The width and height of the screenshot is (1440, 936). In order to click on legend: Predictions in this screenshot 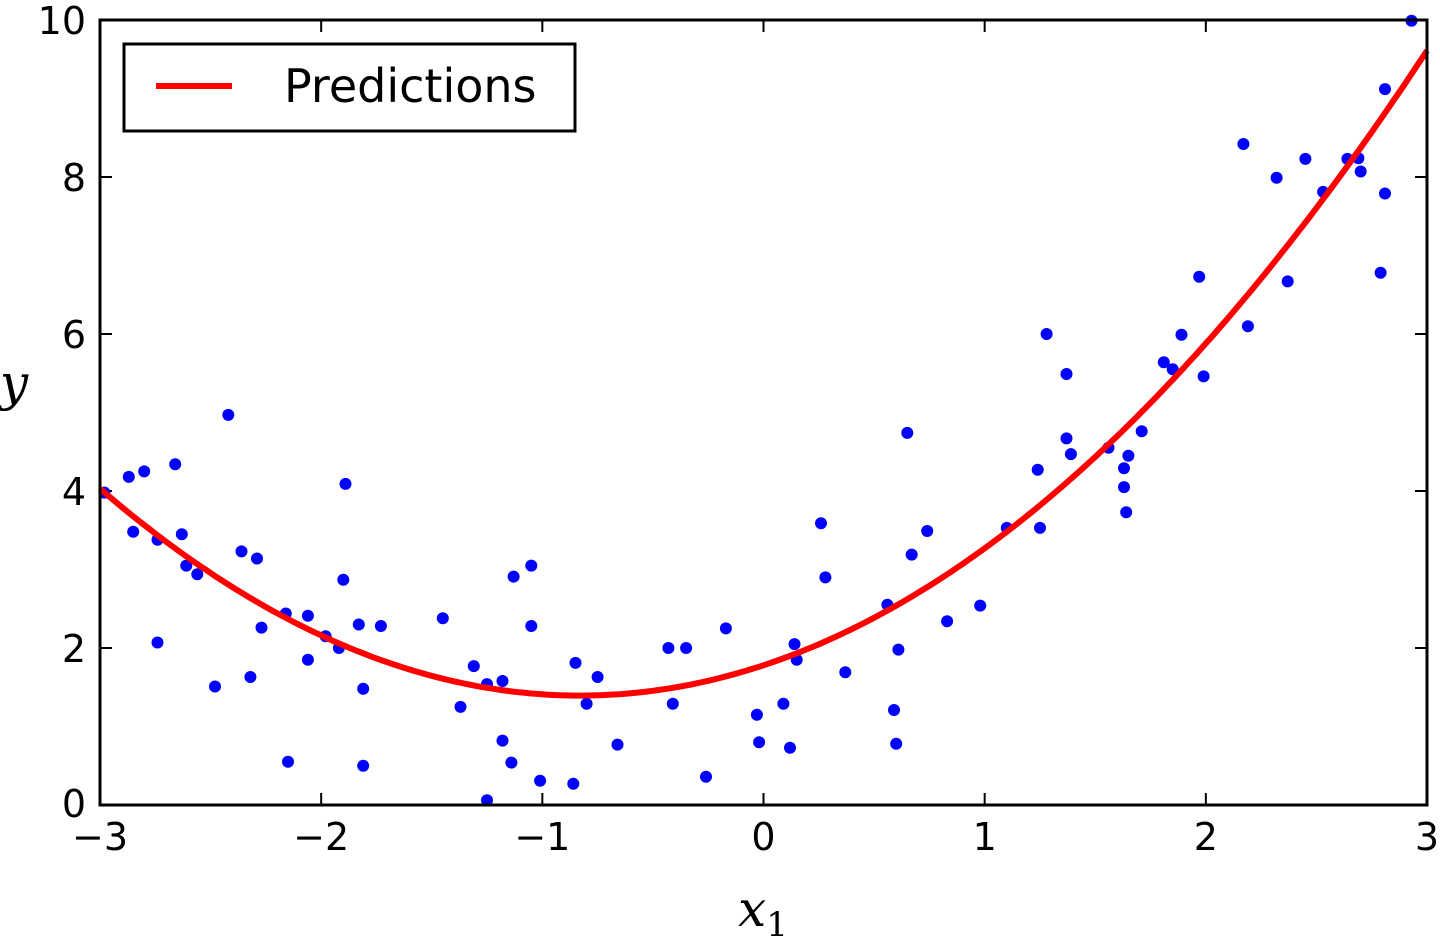, I will do `click(349, 87)`.